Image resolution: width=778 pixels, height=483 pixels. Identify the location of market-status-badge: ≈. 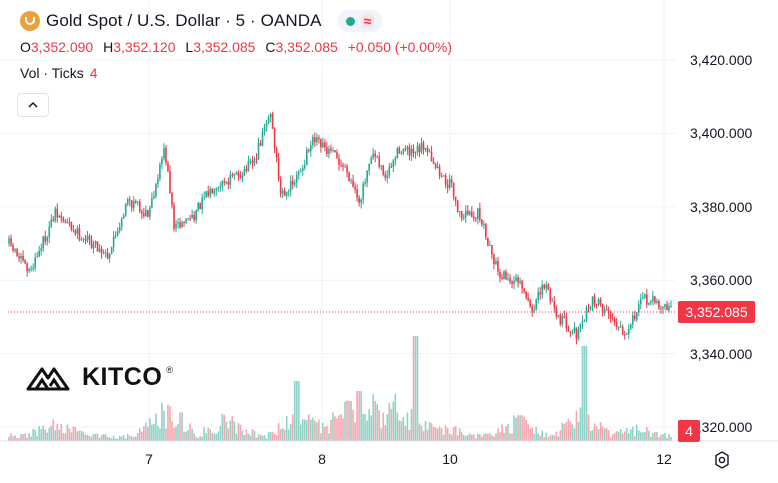
(360, 21).